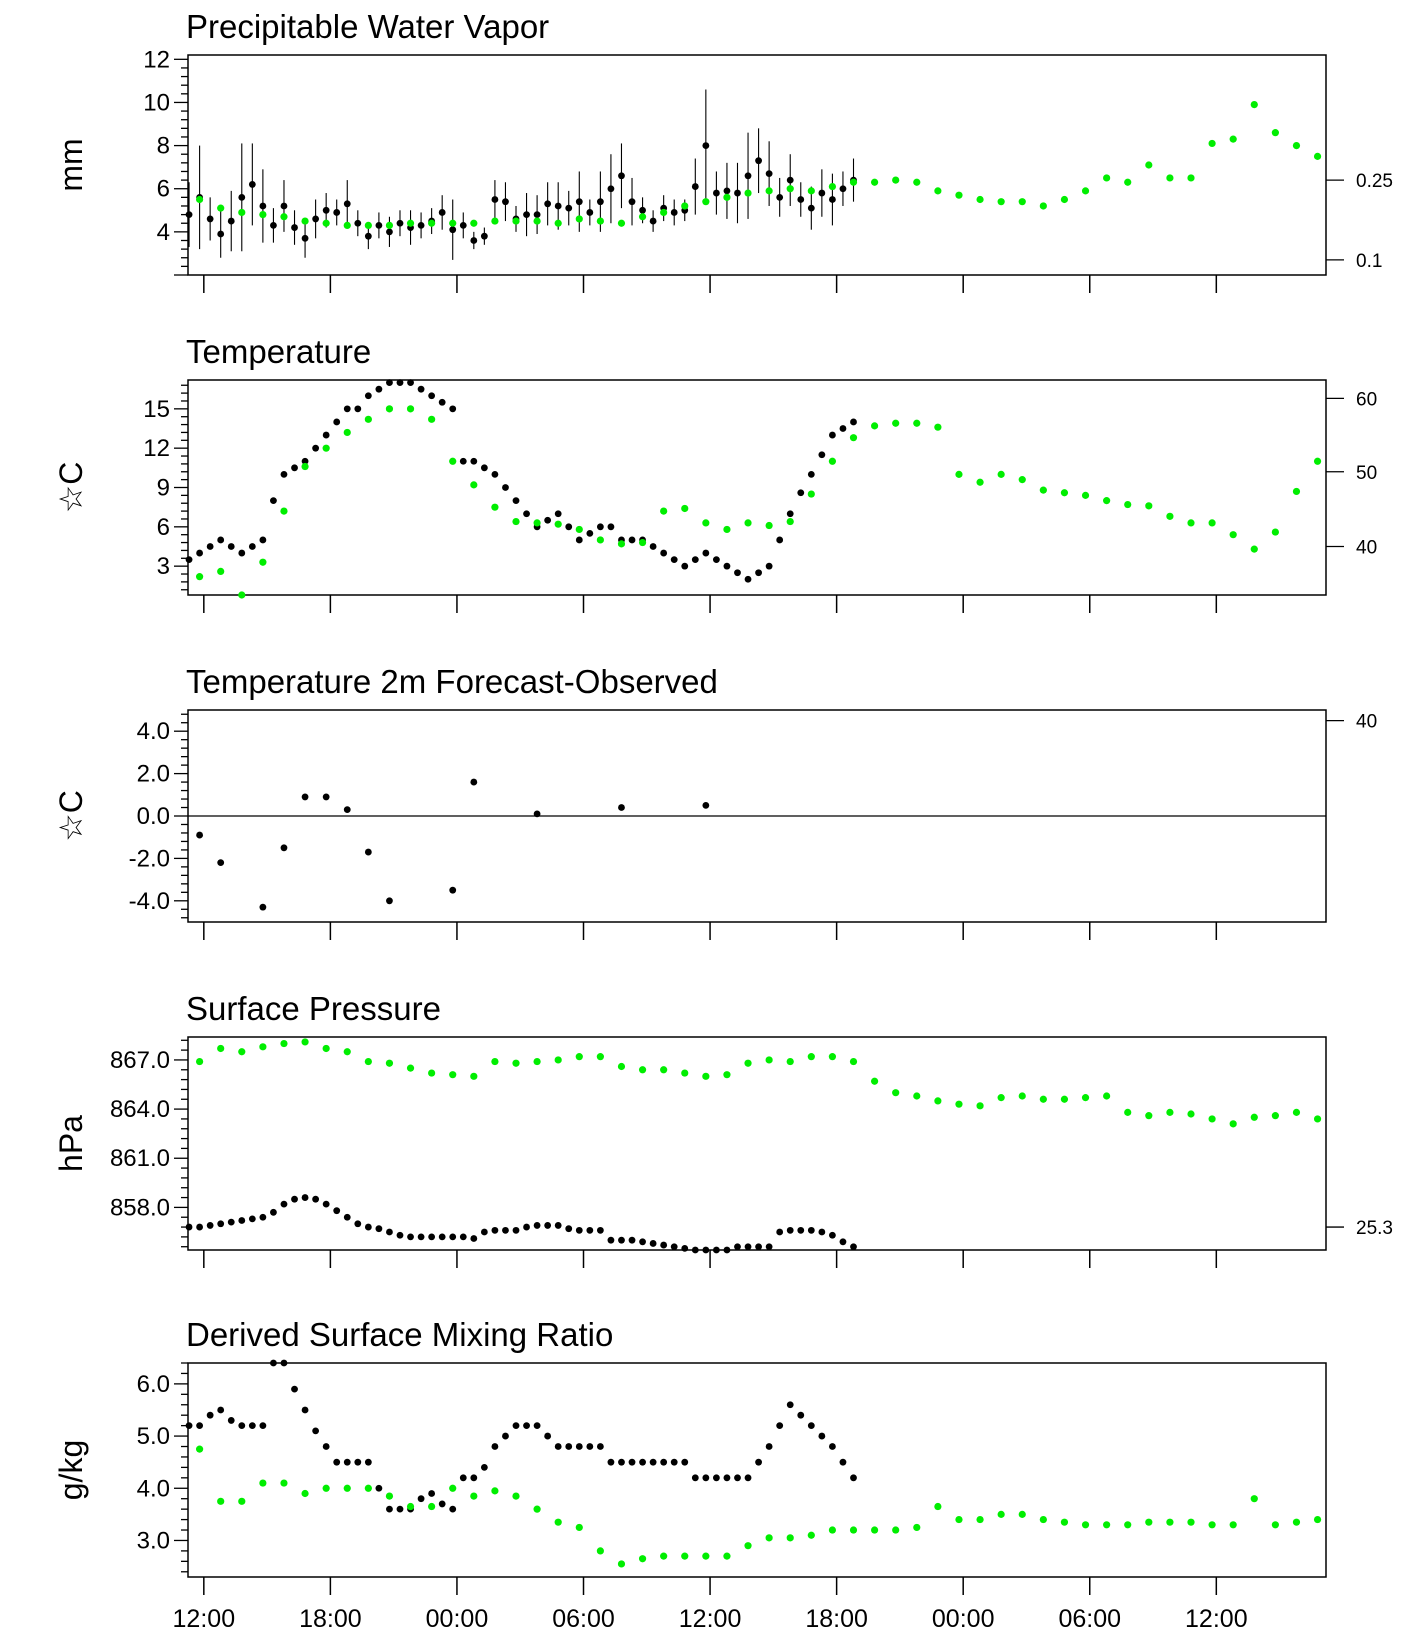  What do you see at coordinates (71, 1470) in the screenshot?
I see `y-axis-label: g/kg` at bounding box center [71, 1470].